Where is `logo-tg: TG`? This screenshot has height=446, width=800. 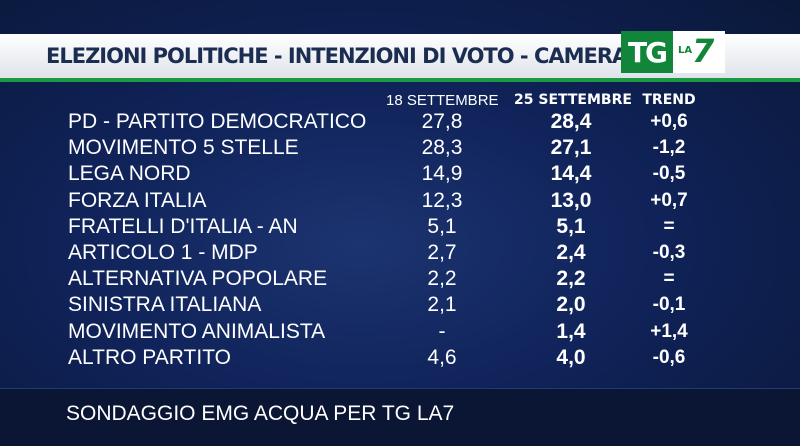
logo-tg: TG is located at coordinates (647, 52).